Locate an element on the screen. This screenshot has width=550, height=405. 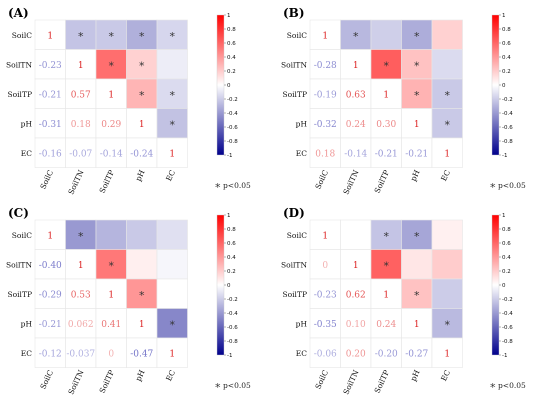
legend-text: p<0.05 is located at coordinates (512, 185).